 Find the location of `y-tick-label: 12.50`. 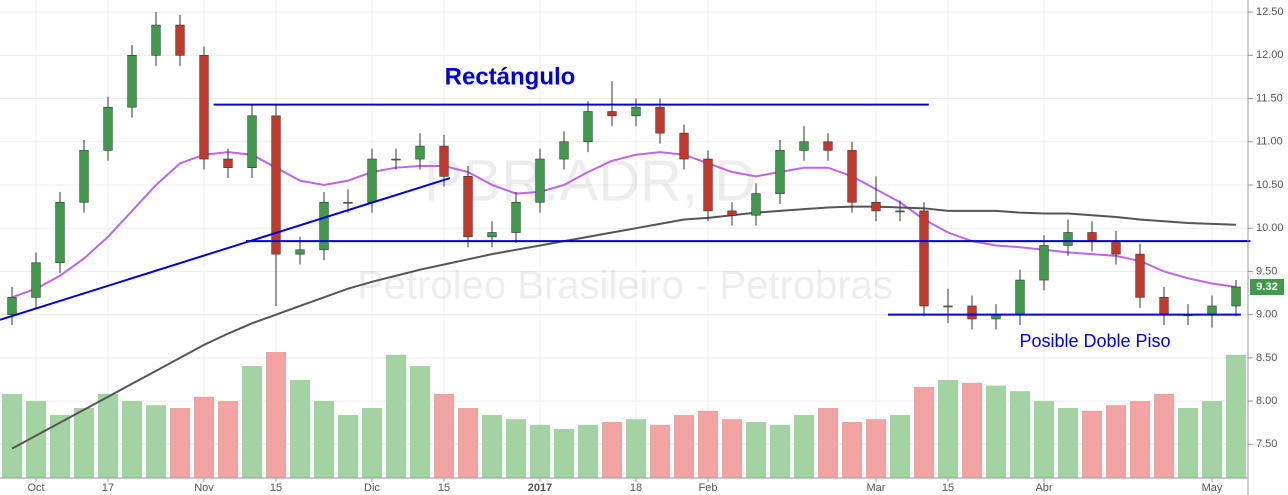

y-tick-label: 12.50 is located at coordinates (1270, 12).